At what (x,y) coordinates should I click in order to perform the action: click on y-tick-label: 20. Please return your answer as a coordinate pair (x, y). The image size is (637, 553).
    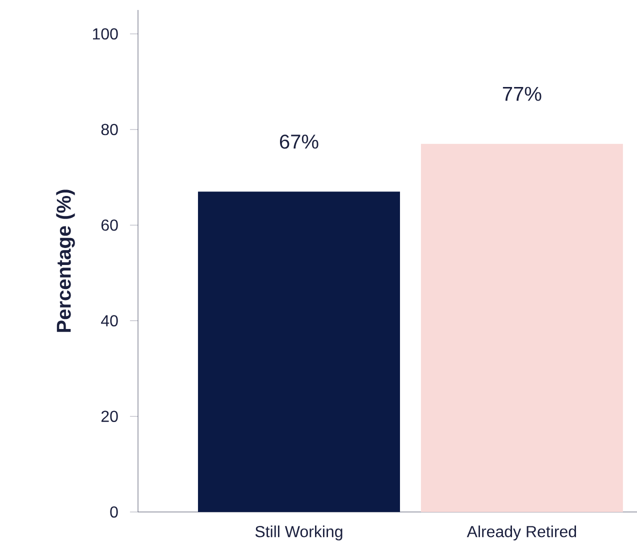
    Looking at the image, I should click on (109, 416).